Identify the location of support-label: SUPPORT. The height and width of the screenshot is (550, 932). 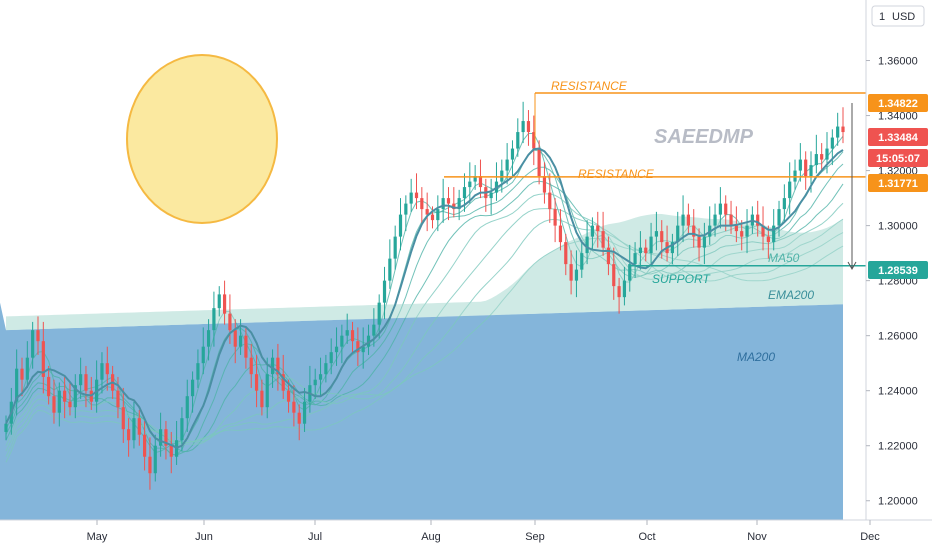
(681, 279).